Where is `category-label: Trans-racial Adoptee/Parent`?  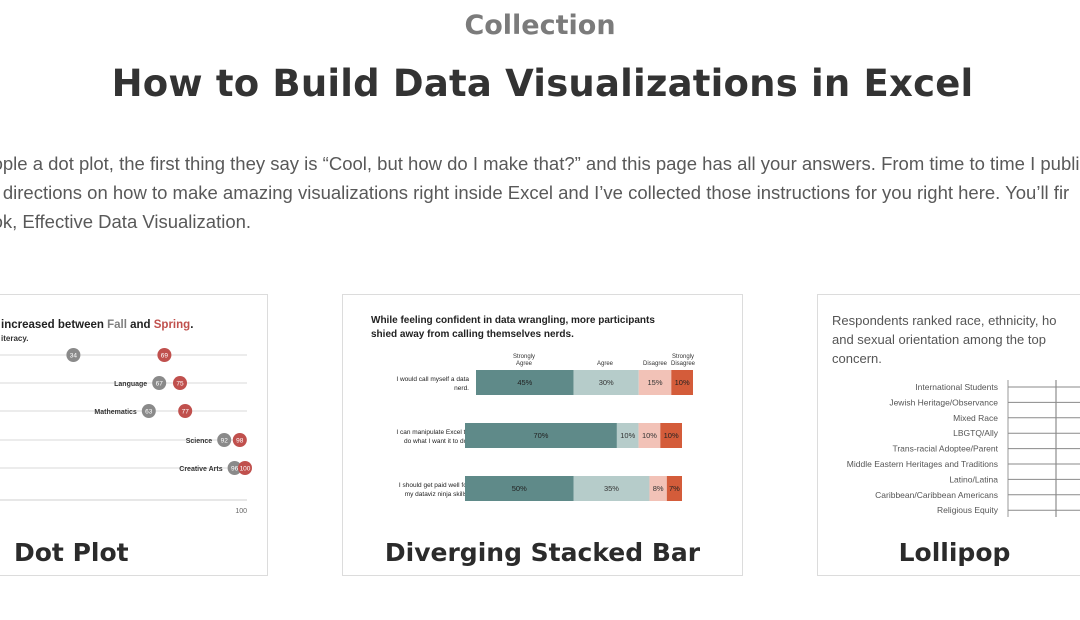
category-label: Trans-racial Adoptee/Parent is located at coordinates (945, 449).